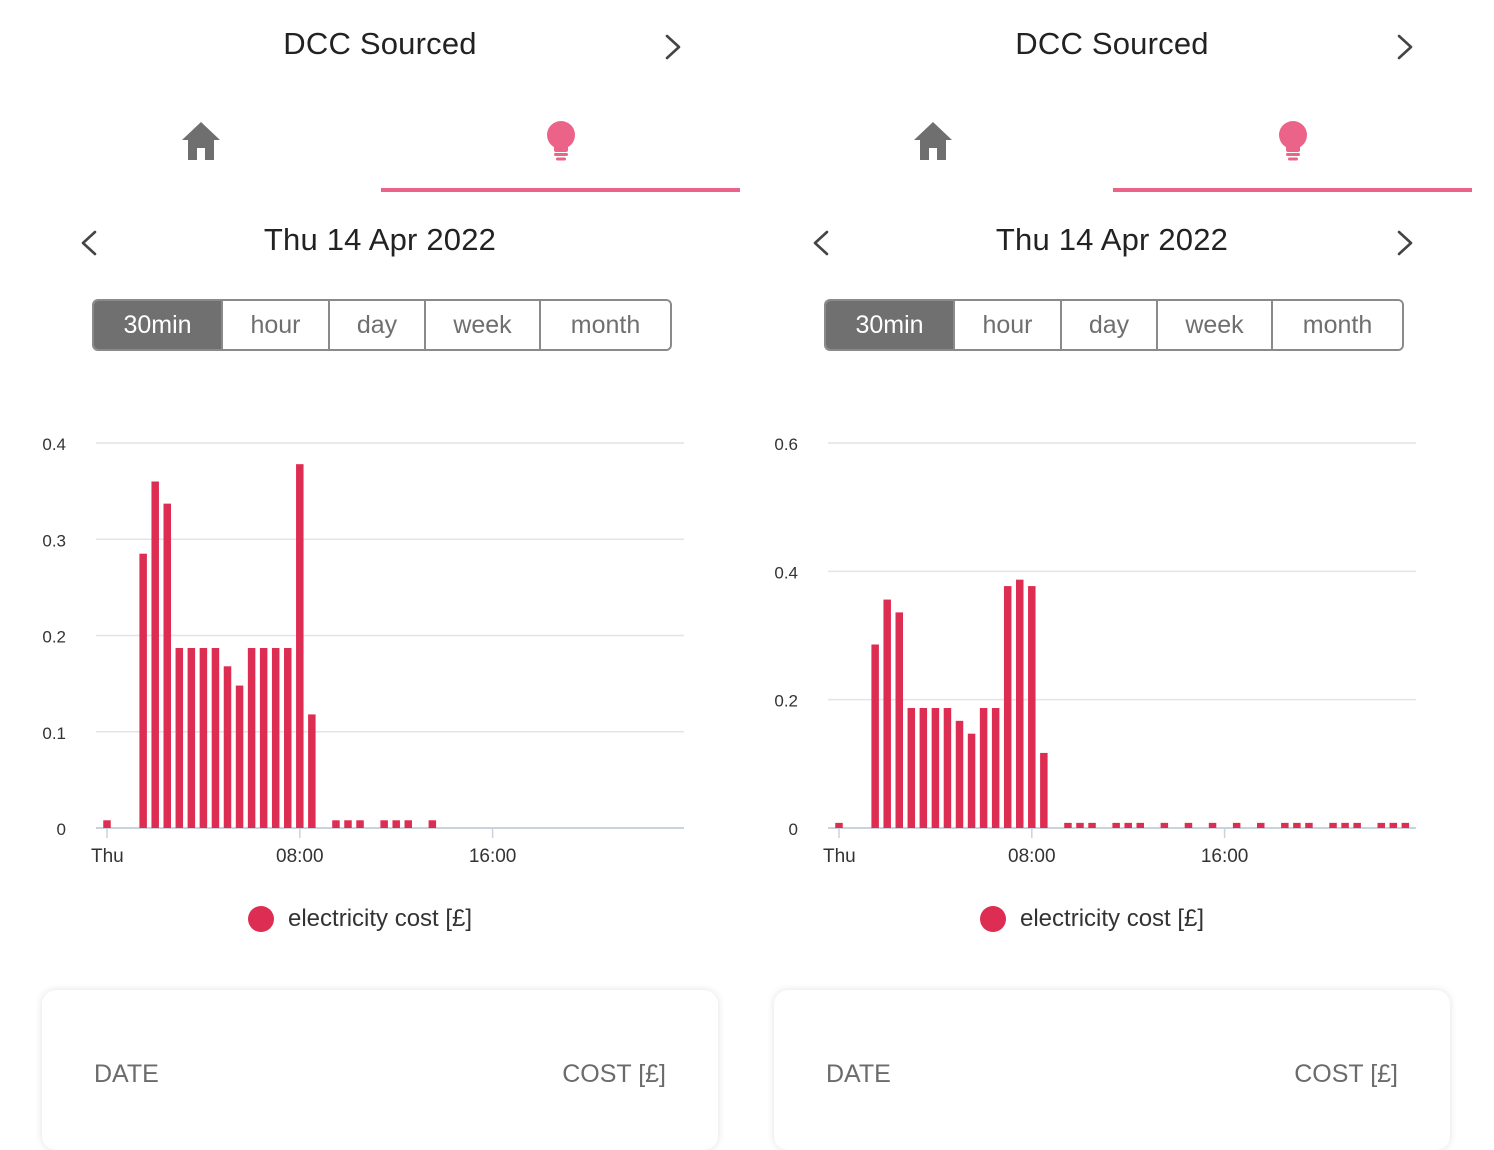  I want to click on x-tick-label: Thu, so click(839, 856).